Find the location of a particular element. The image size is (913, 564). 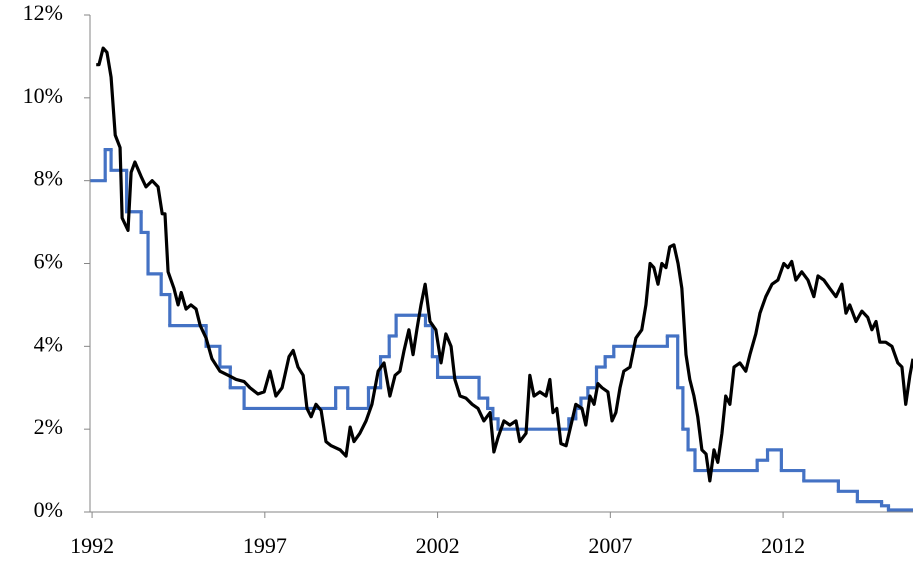

x-tick-label: 1992 is located at coordinates (92, 545).